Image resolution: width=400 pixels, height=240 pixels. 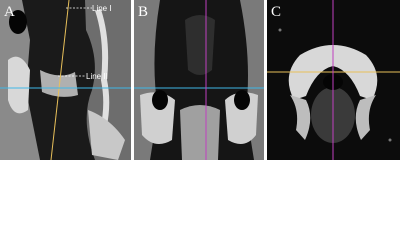 What do you see at coordinates (9, 12) in the screenshot?
I see `panel-label: A` at bounding box center [9, 12].